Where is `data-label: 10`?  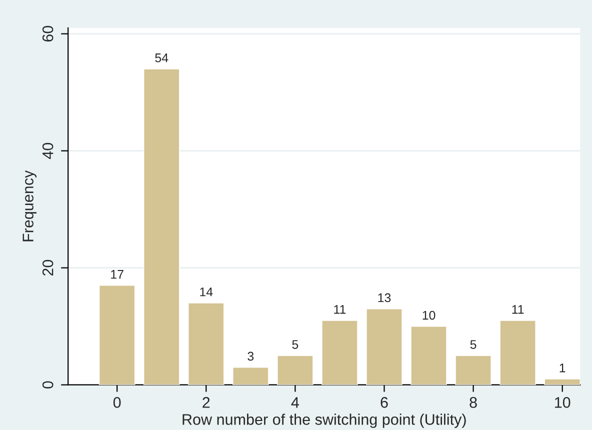
data-label: 10 is located at coordinates (429, 315).